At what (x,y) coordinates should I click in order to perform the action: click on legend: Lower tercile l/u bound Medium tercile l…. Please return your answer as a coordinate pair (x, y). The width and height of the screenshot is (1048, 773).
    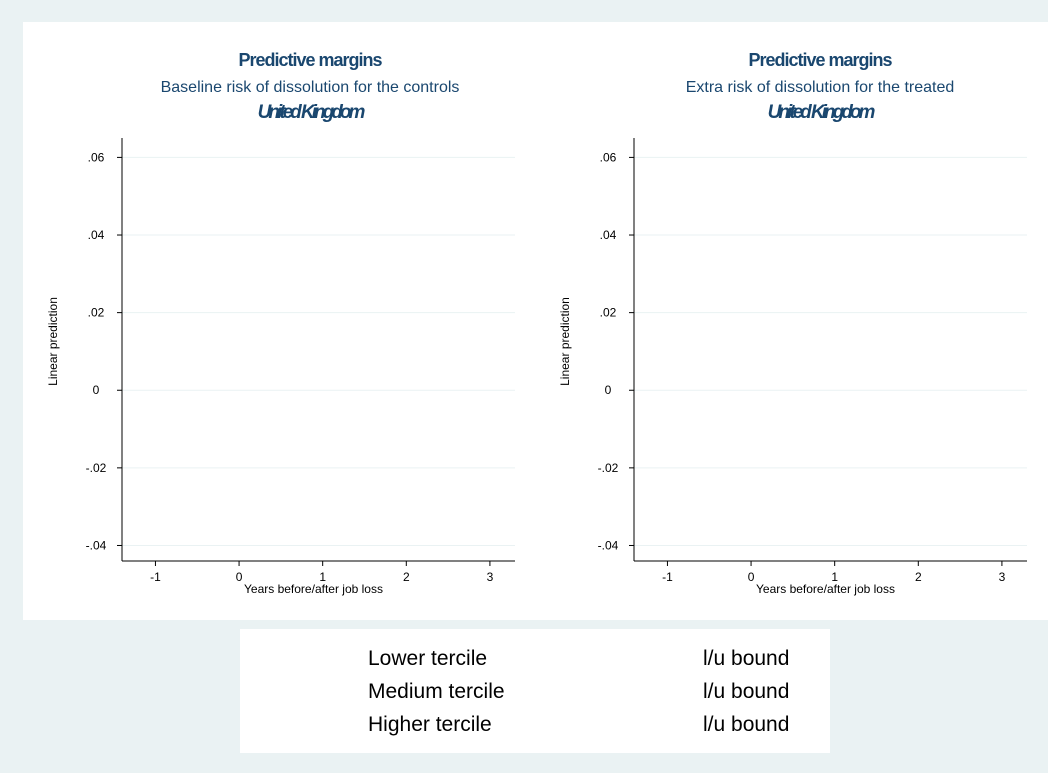
    Looking at the image, I should click on (535, 691).